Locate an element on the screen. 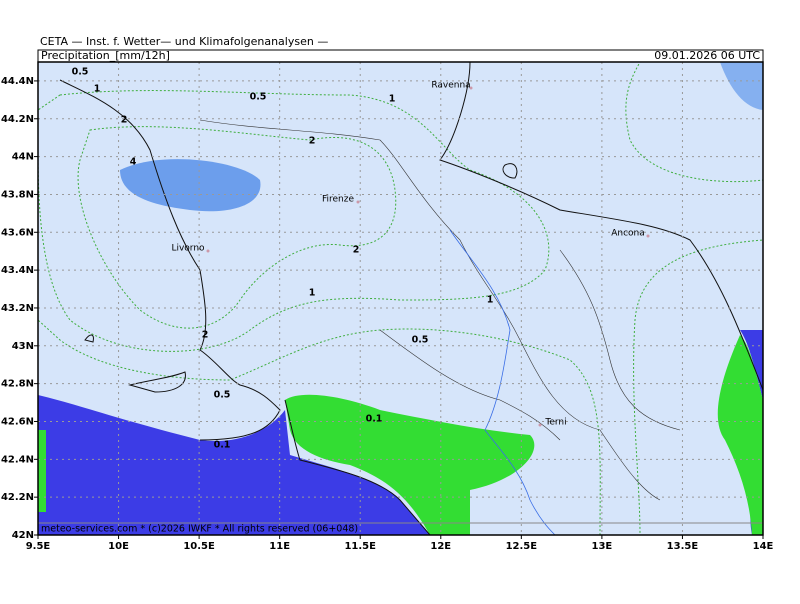 The height and width of the screenshot is (604, 800). lon-tick-label: 13.5E is located at coordinates (683, 546).